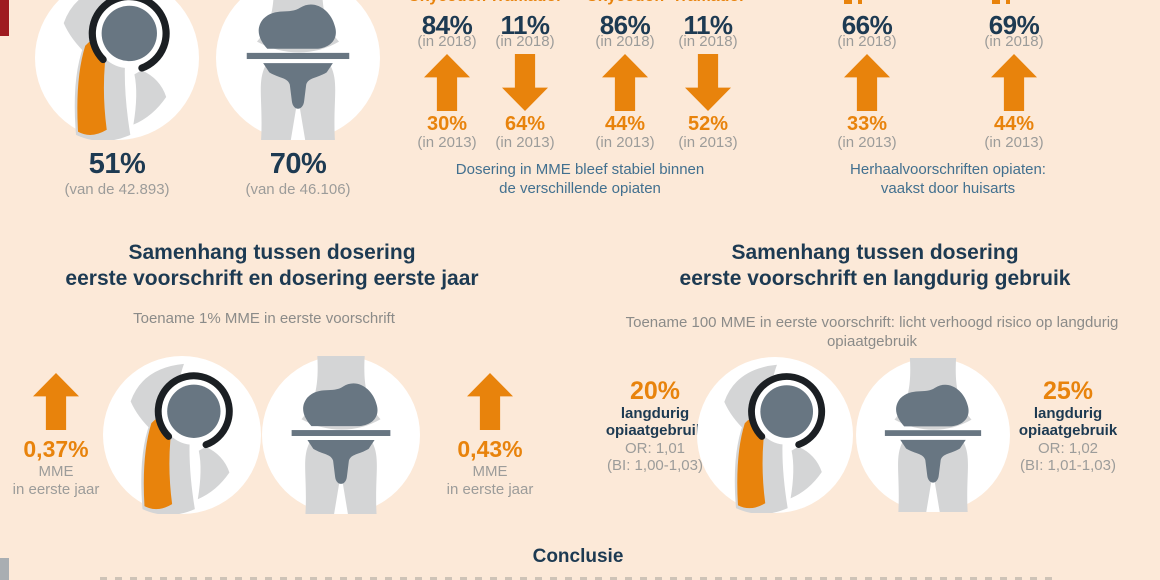 Image resolution: width=1160 pixels, height=580 pixels. What do you see at coordinates (1014, 25) in the screenshot?
I see `repeat-rx-knee-2018: 69%` at bounding box center [1014, 25].